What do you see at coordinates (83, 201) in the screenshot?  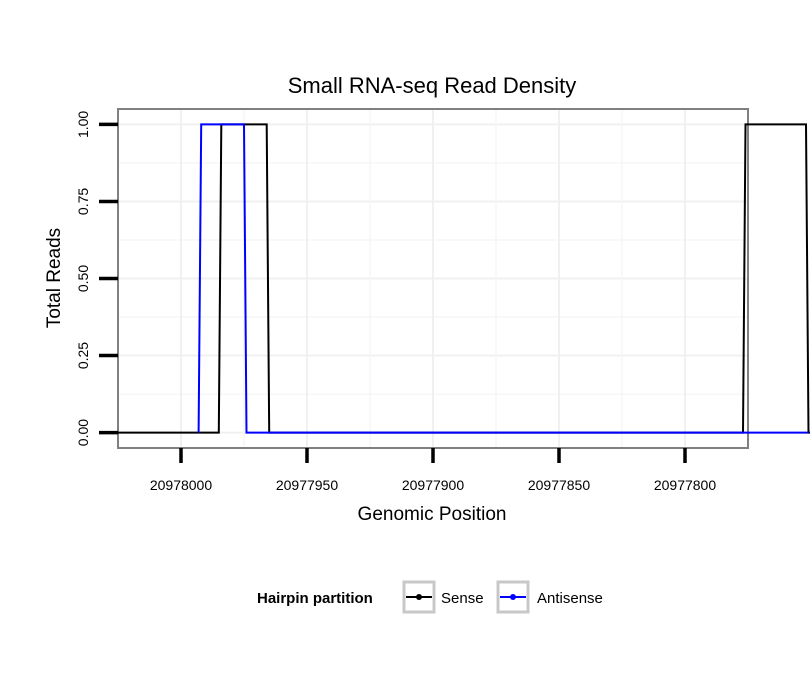 I see `y-tick-label-3: 0.75` at bounding box center [83, 201].